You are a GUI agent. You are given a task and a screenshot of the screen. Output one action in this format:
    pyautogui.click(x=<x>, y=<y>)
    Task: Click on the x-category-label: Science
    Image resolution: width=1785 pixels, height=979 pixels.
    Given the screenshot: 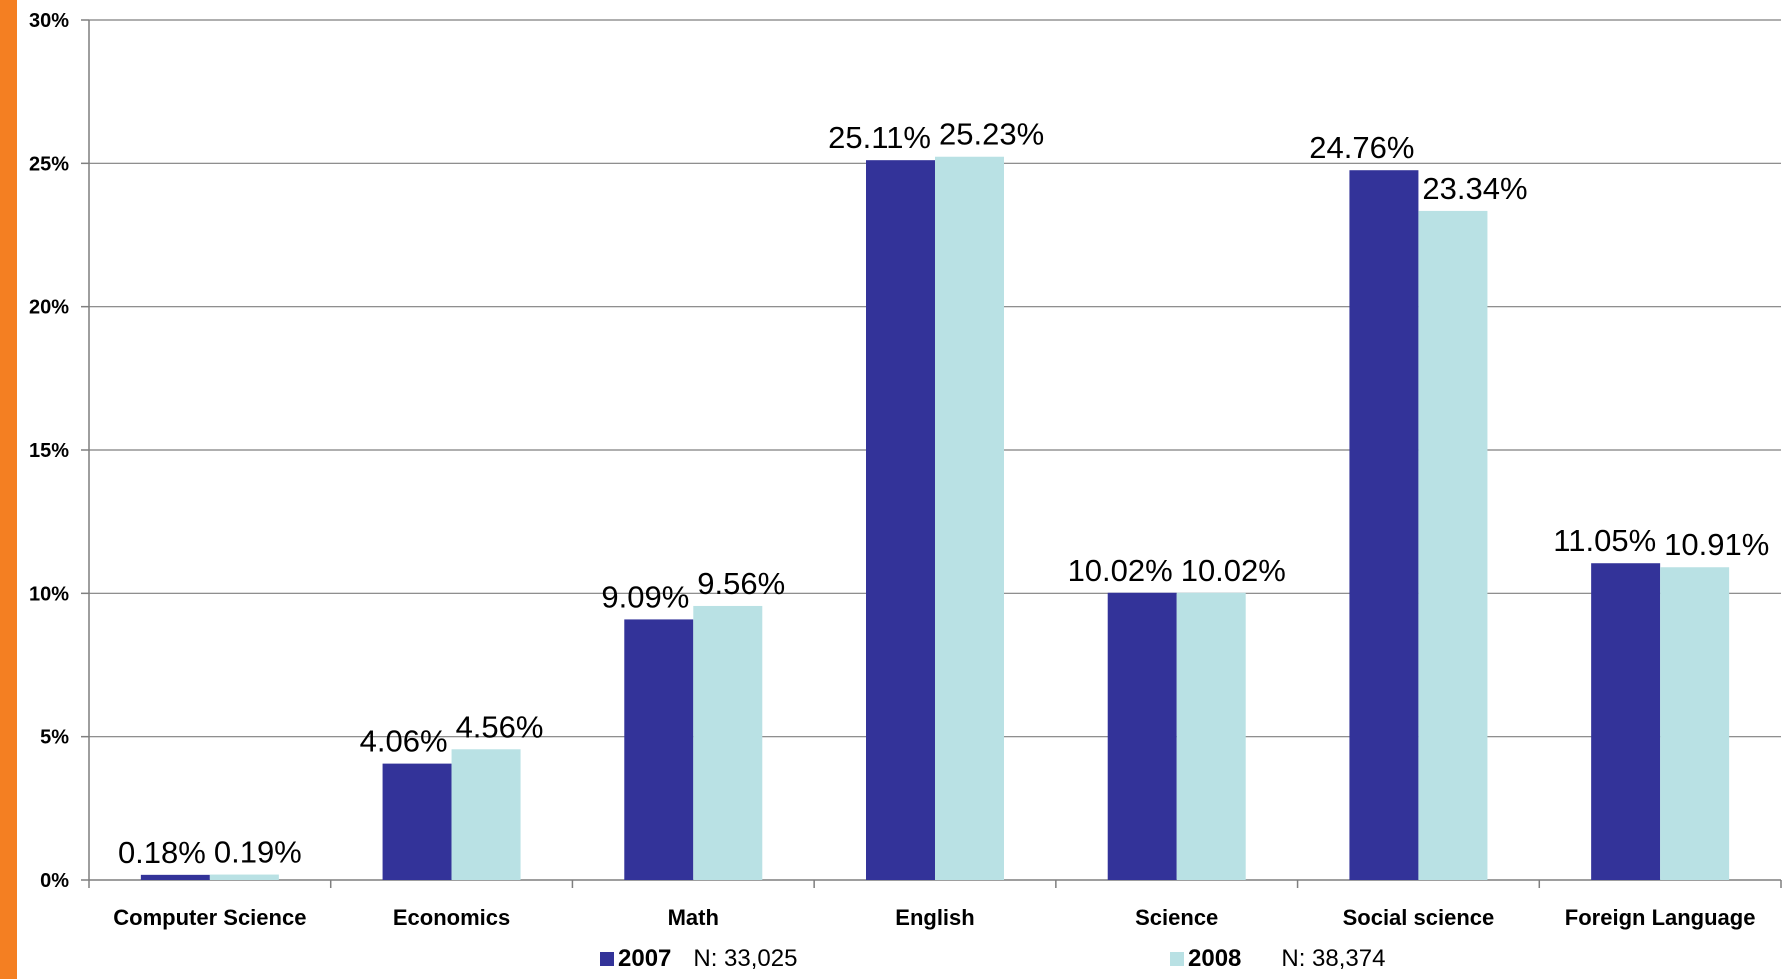 What is the action you would take?
    pyautogui.click(x=1176, y=917)
    